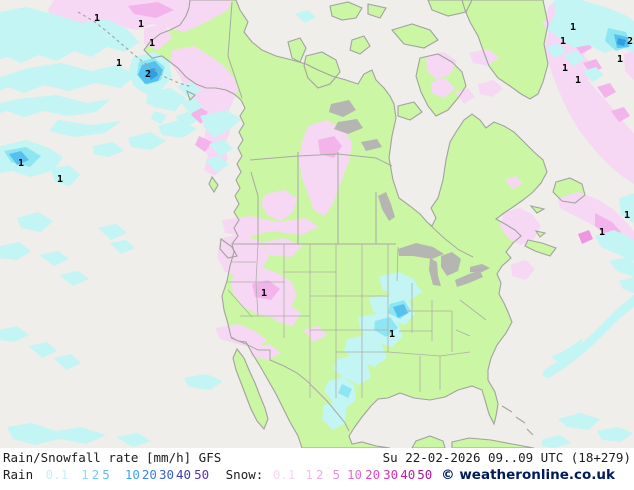 This screenshot has width=634, height=490. I want to click on state-border-layer, so click(357, 320).